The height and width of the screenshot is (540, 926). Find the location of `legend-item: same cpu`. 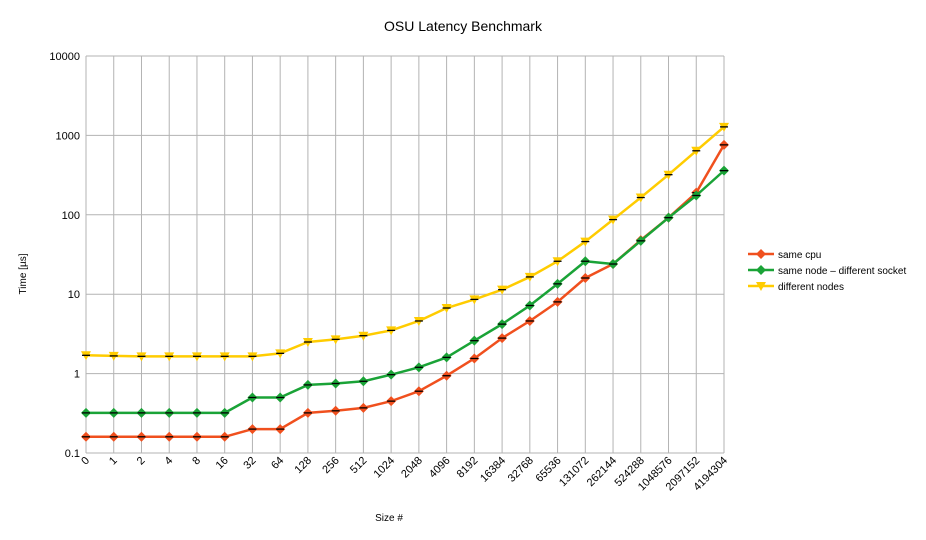

legend-item: same cpu is located at coordinates (784, 255).